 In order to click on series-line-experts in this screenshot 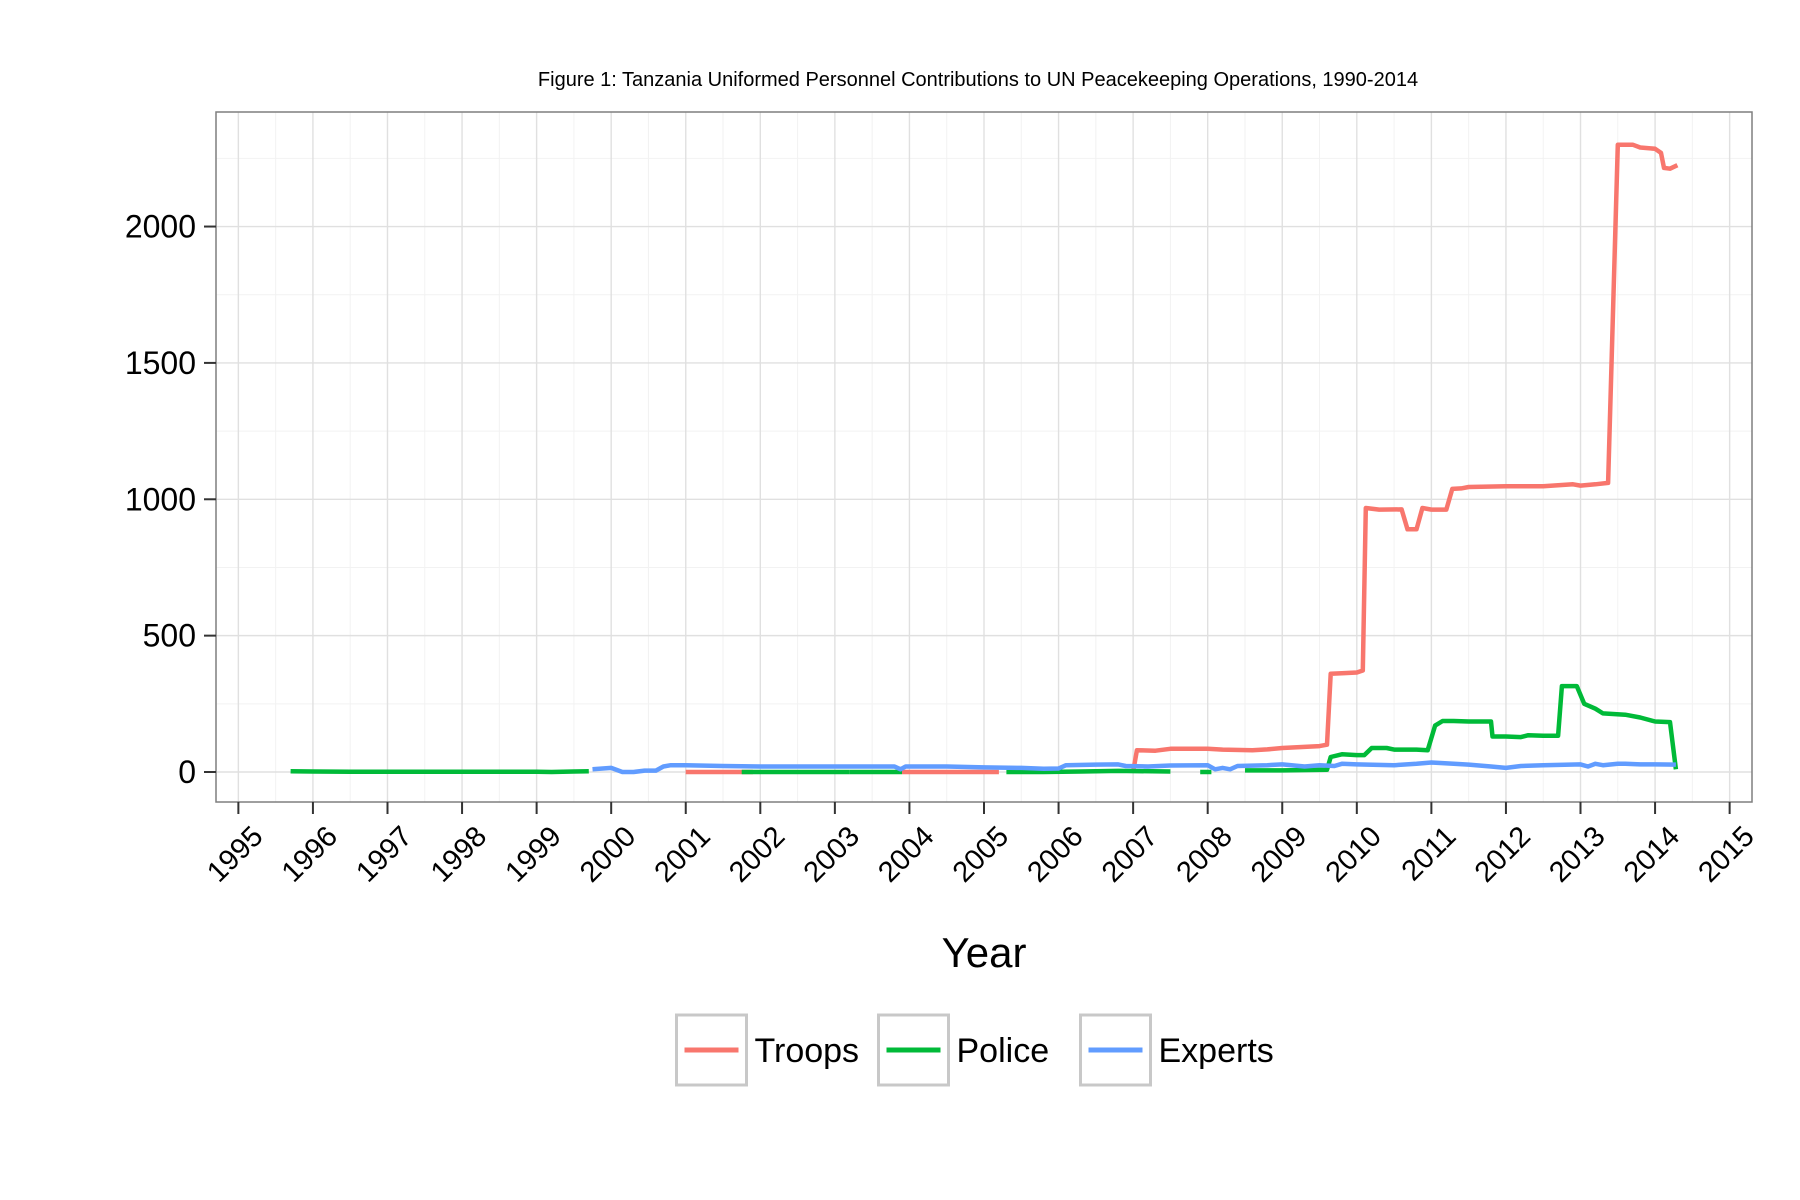, I will do `click(1134, 767)`.